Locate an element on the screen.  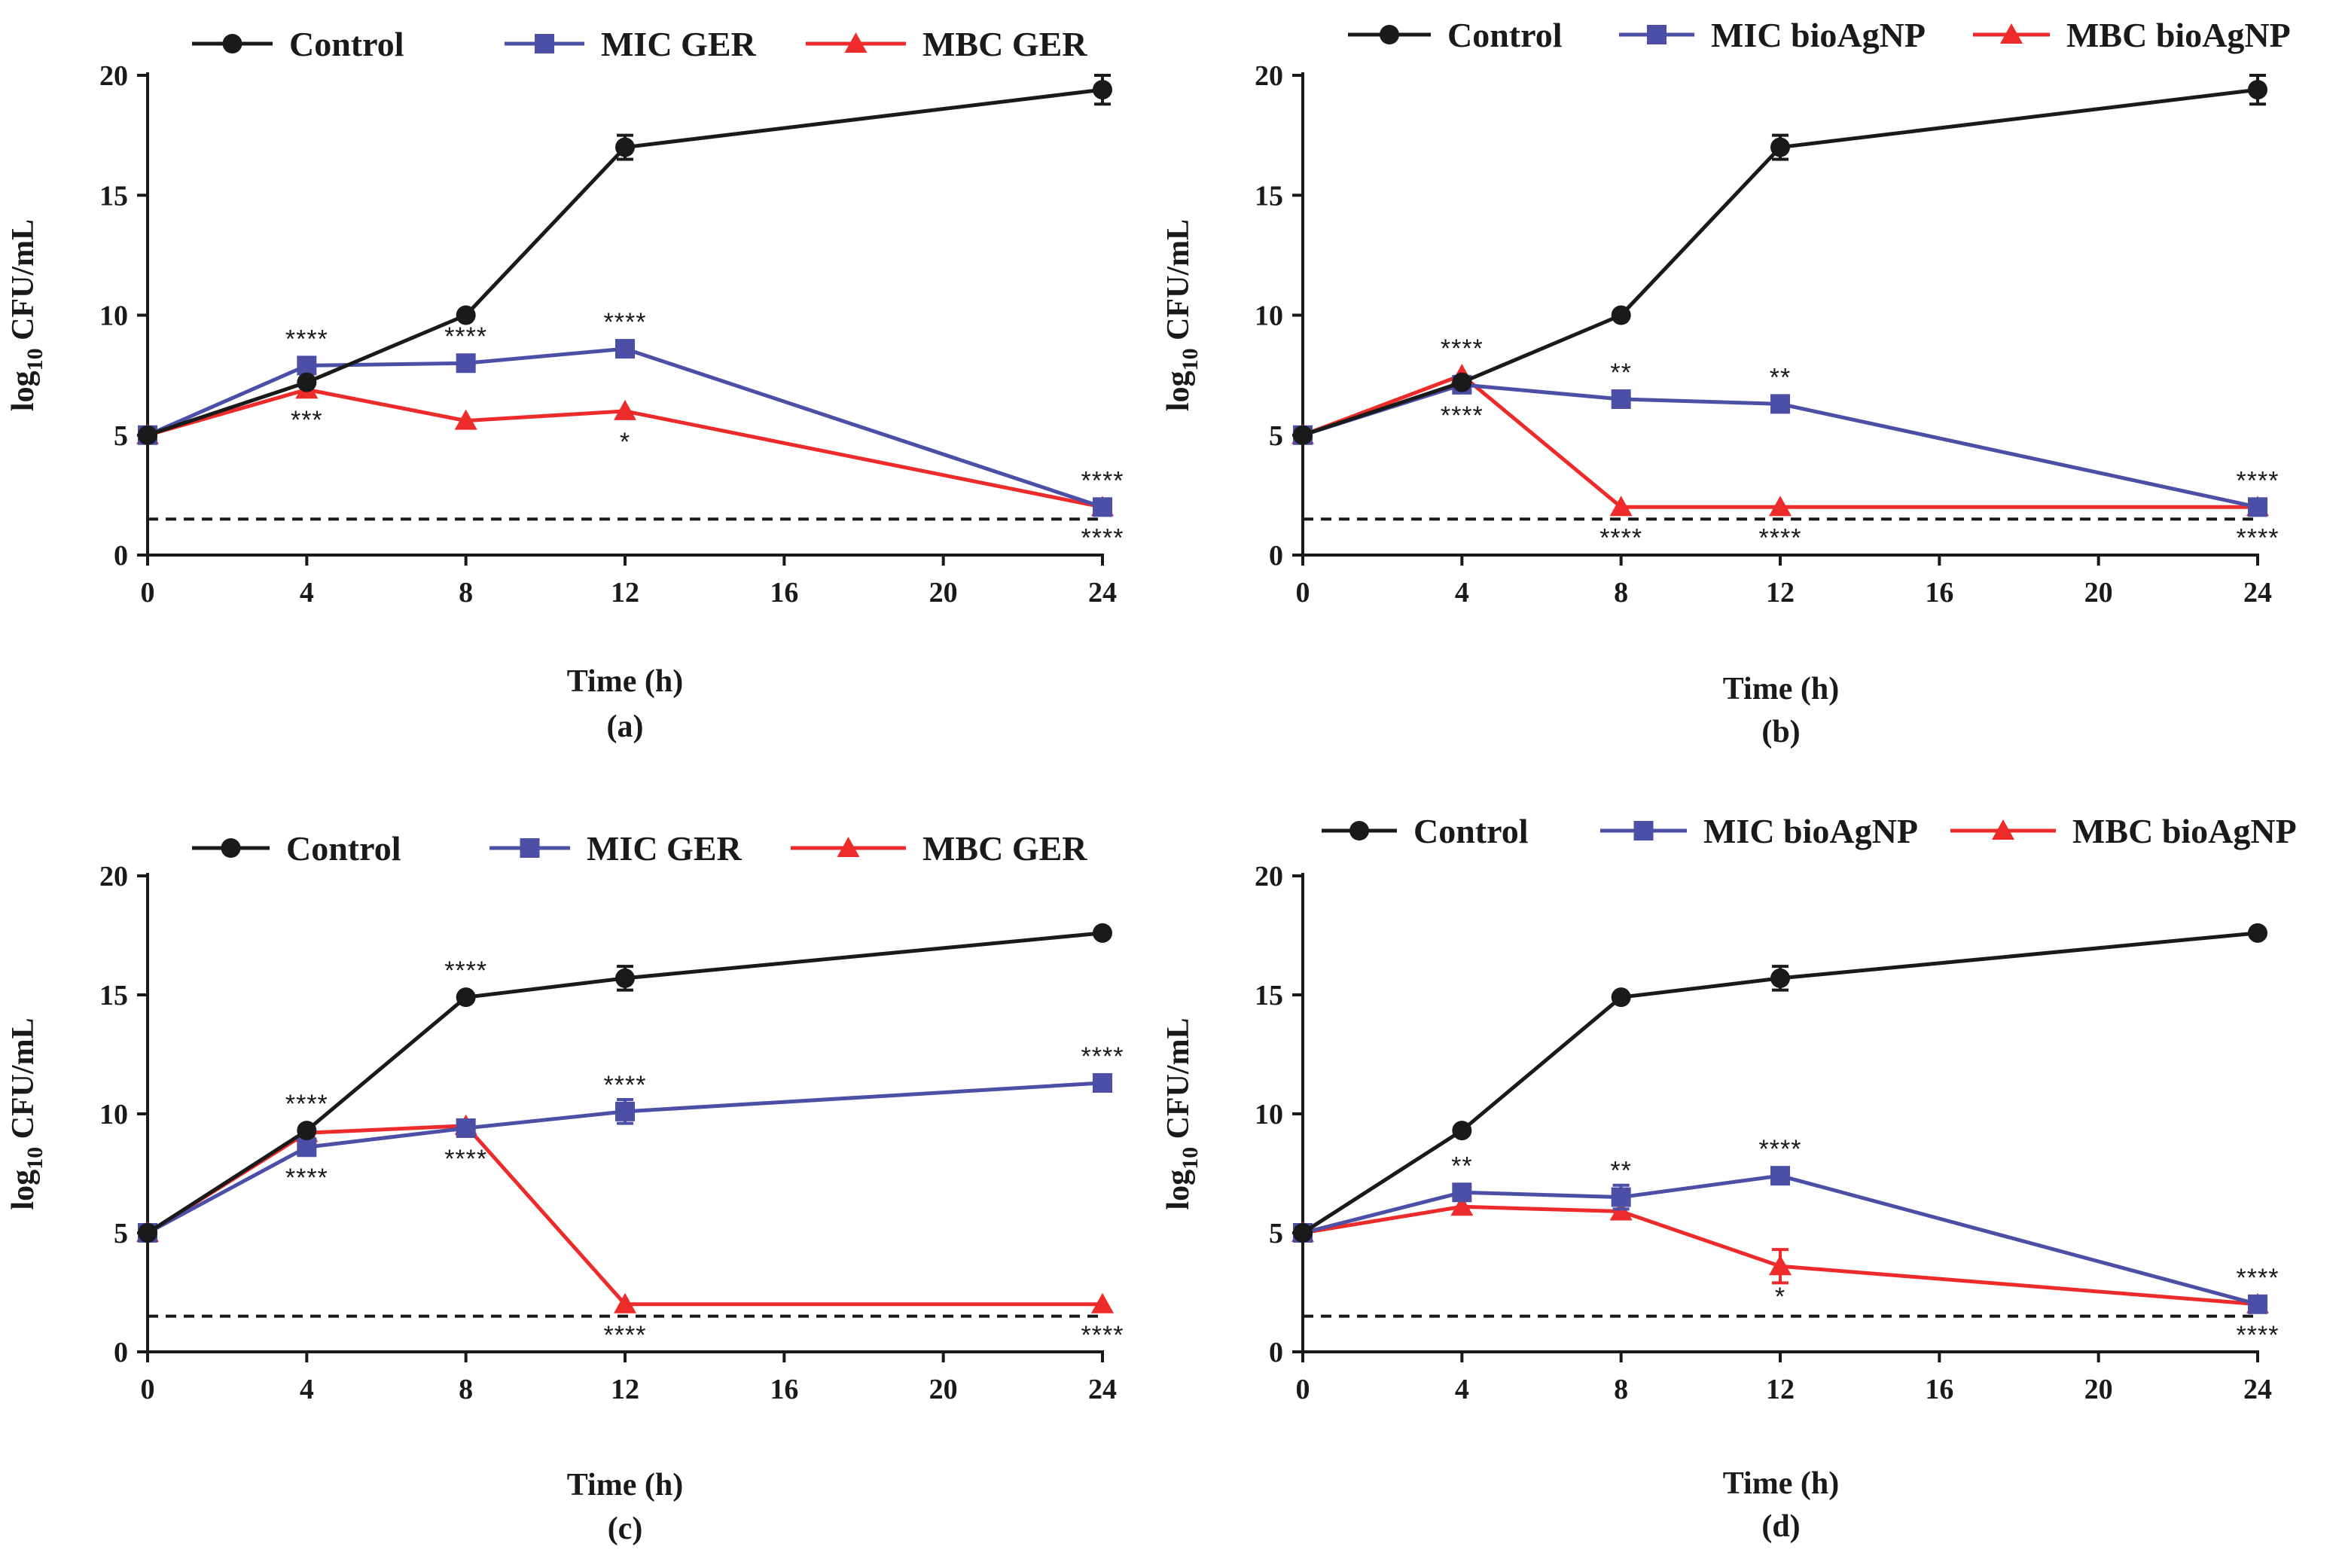
legend: Control MIC bioAgNP MBC bioAgNP is located at coordinates (1809, 831).